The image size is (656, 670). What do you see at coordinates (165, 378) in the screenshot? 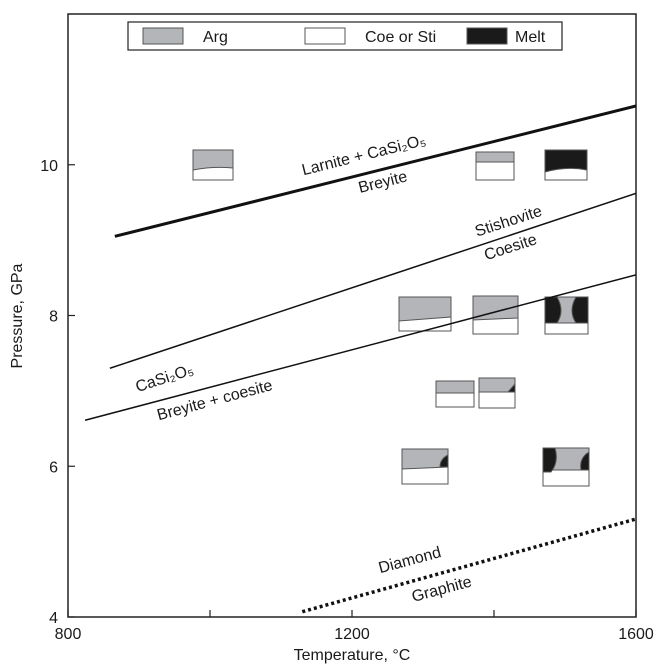
I see `annotation: CaSi₂O₅` at bounding box center [165, 378].